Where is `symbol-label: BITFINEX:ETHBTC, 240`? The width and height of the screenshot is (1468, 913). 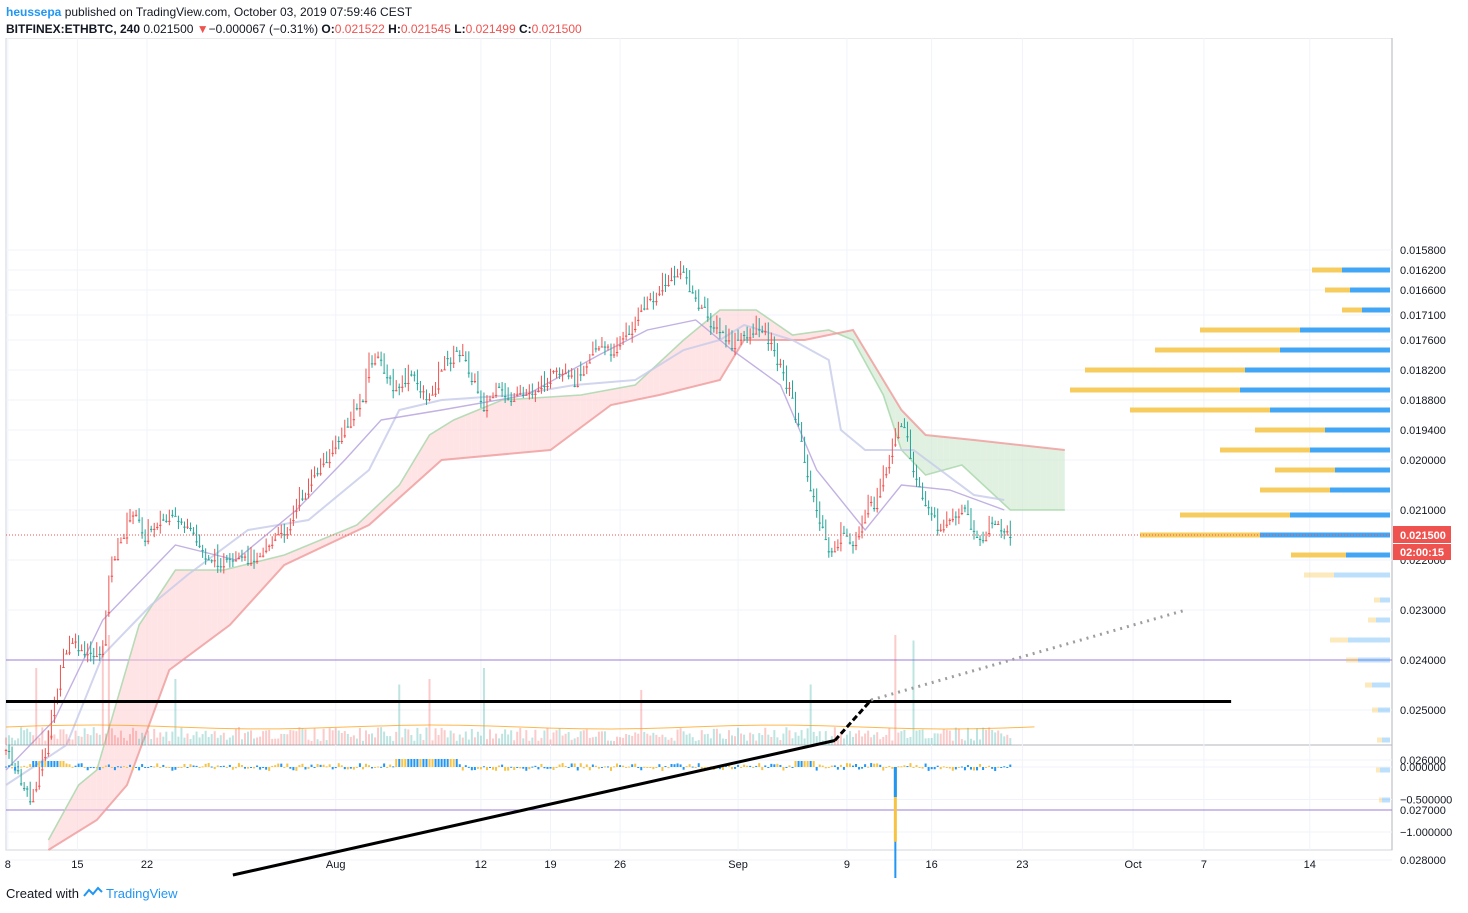 symbol-label: BITFINEX:ETHBTC, 240 is located at coordinates (73, 29).